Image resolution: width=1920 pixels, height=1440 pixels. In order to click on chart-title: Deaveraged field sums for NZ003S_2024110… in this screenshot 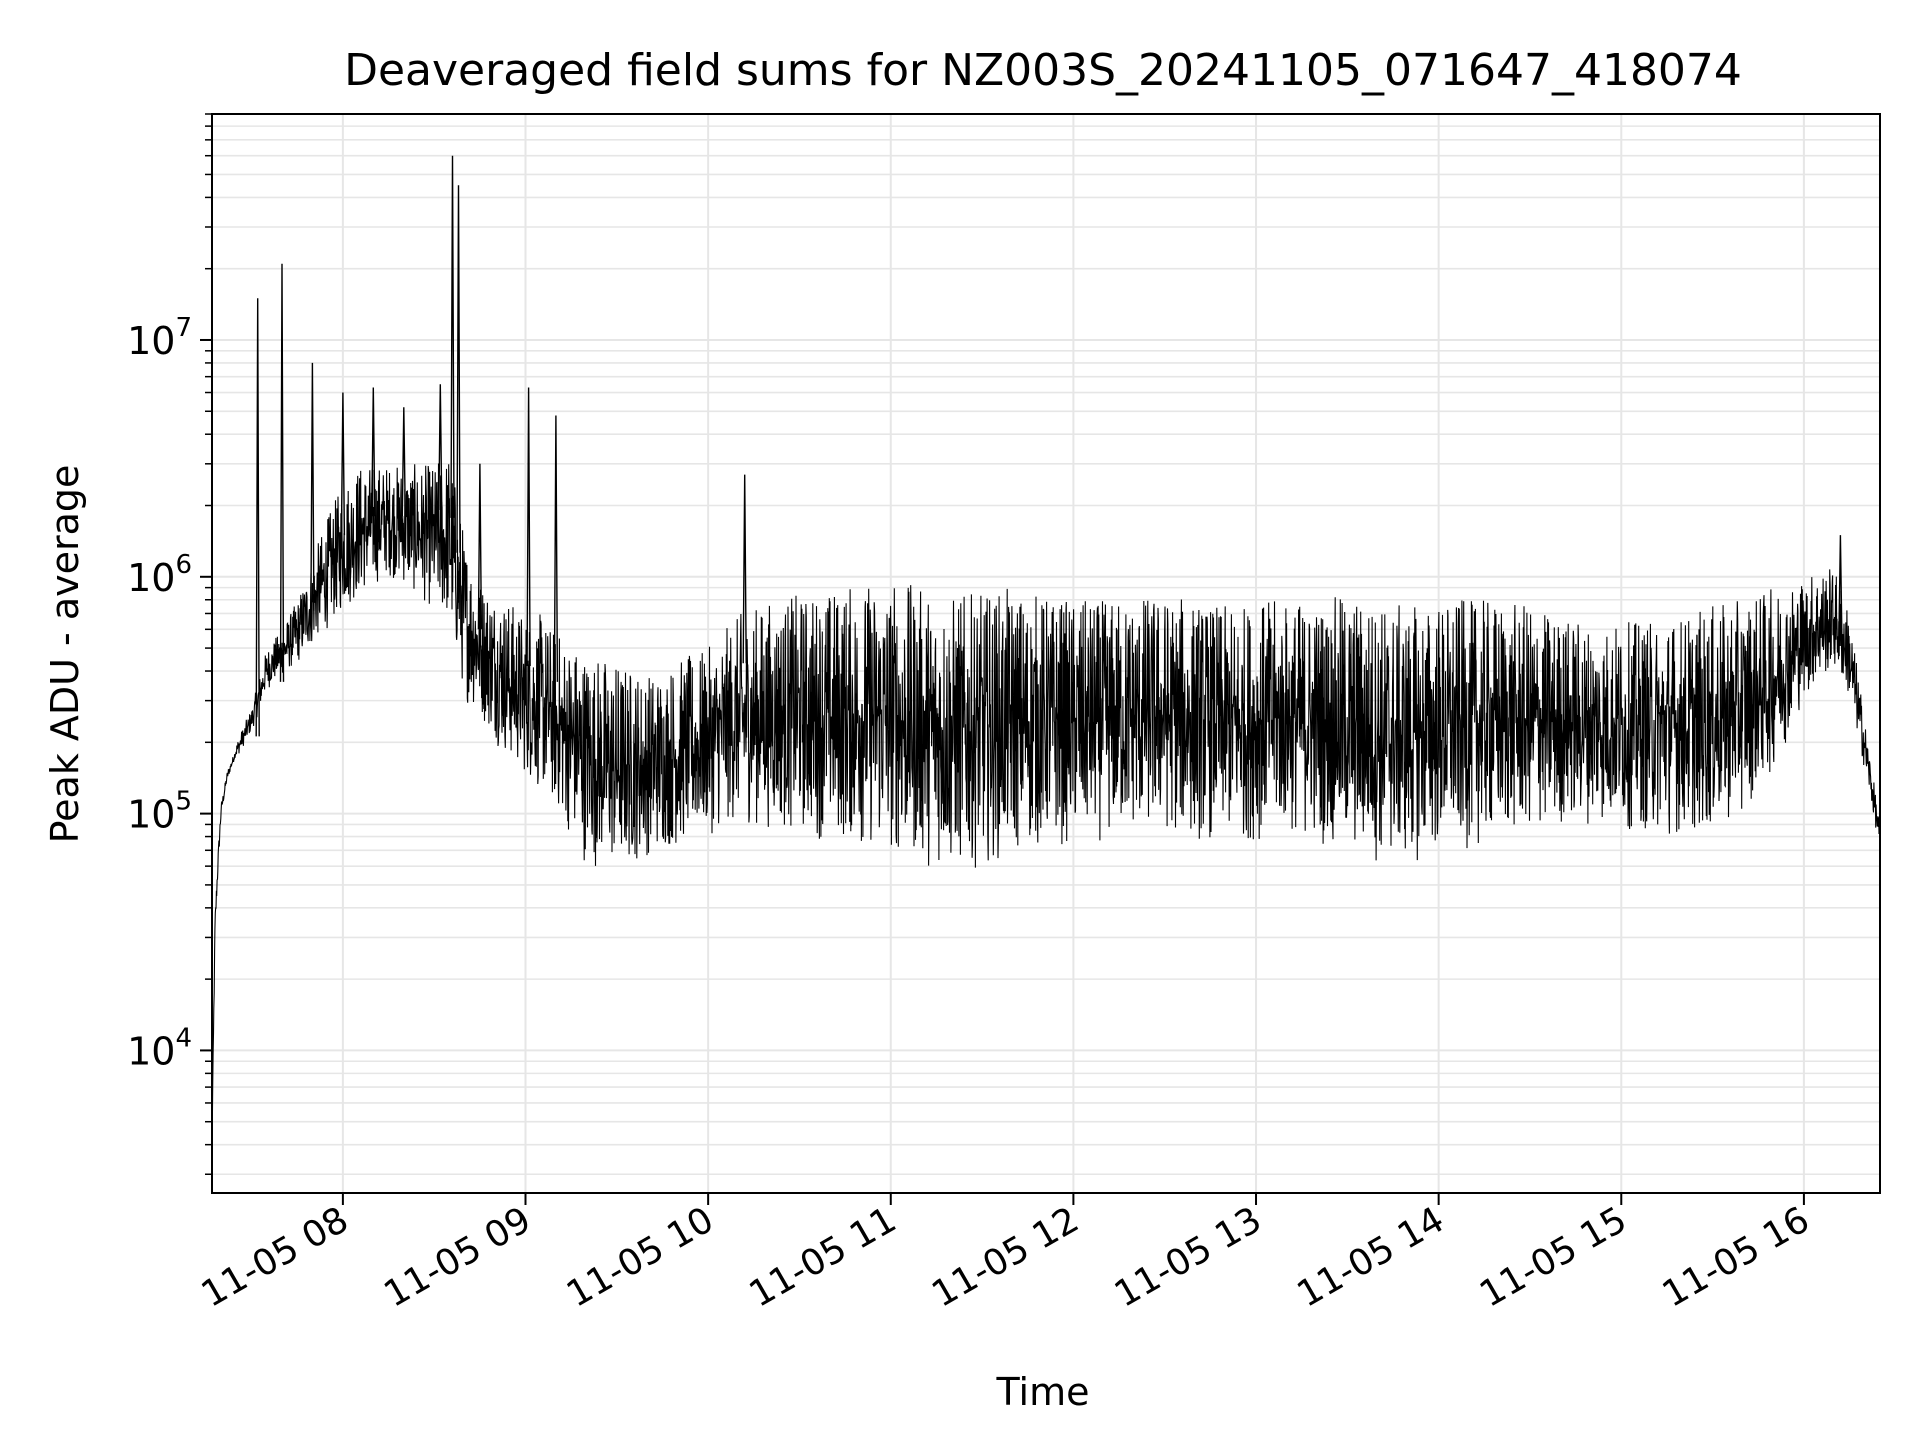, I will do `click(1043, 70)`.